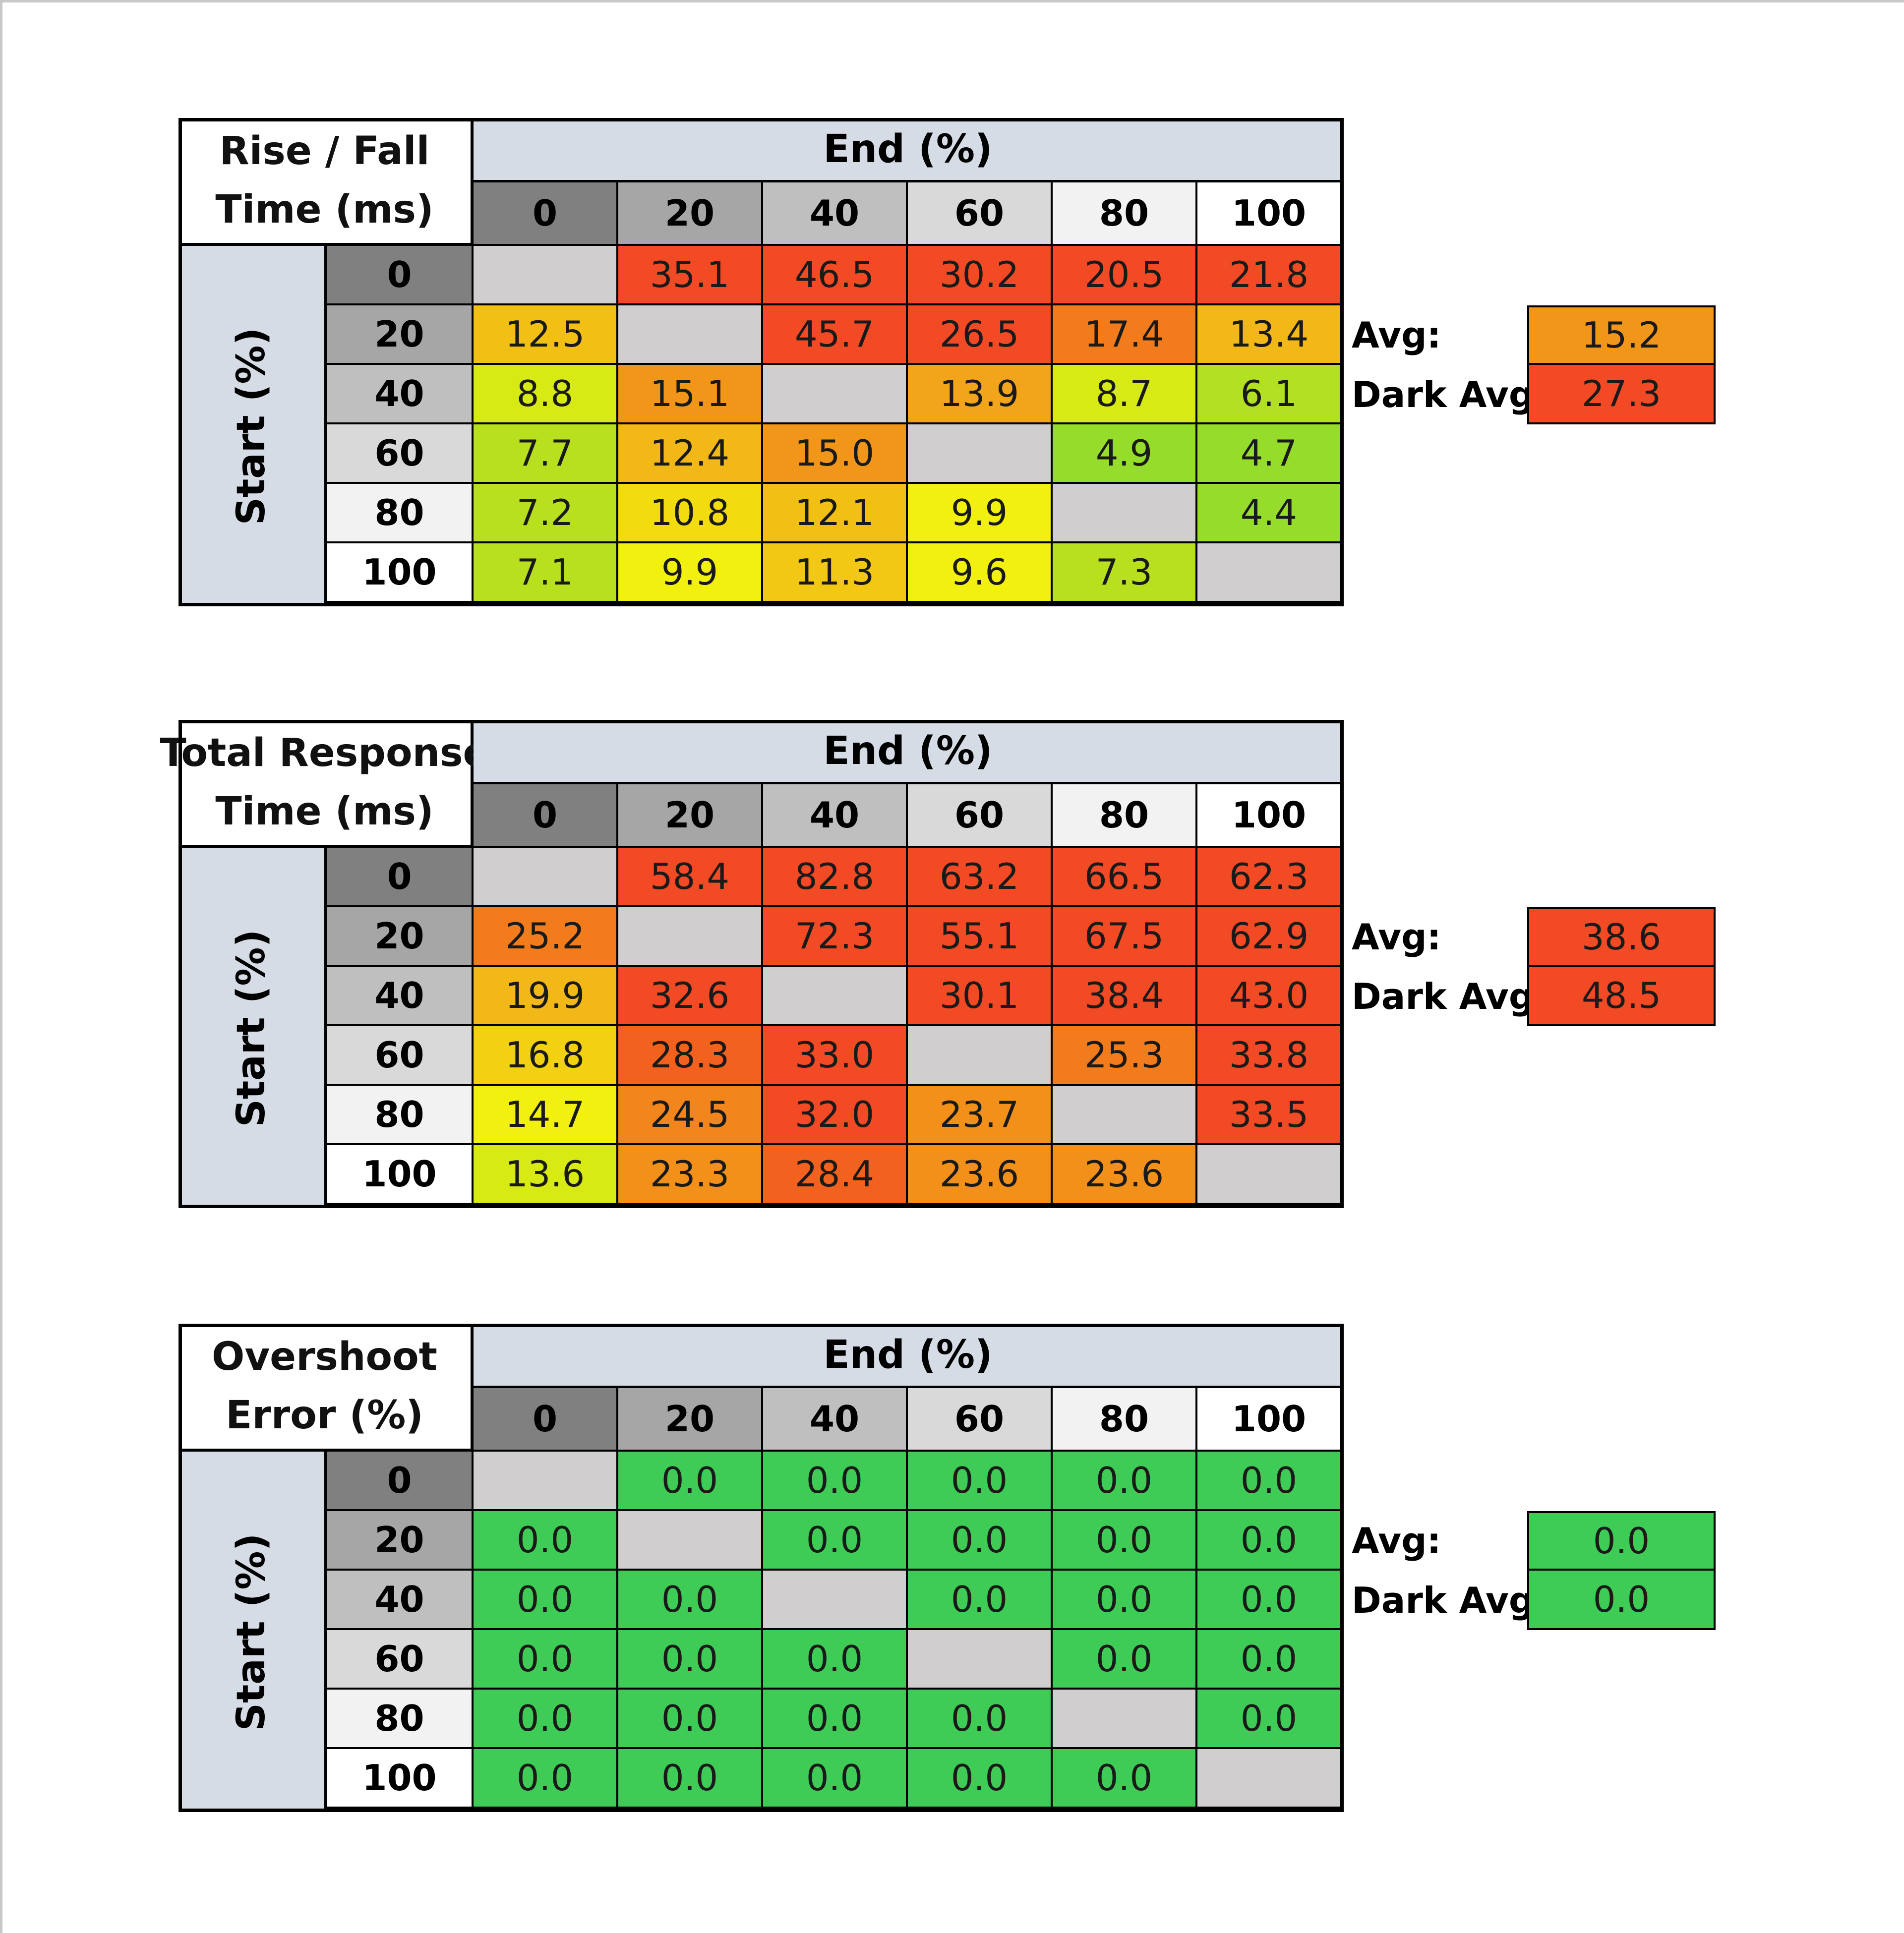 Image resolution: width=1904 pixels, height=1933 pixels. I want to click on data-cell: 25.3, so click(1125, 1056).